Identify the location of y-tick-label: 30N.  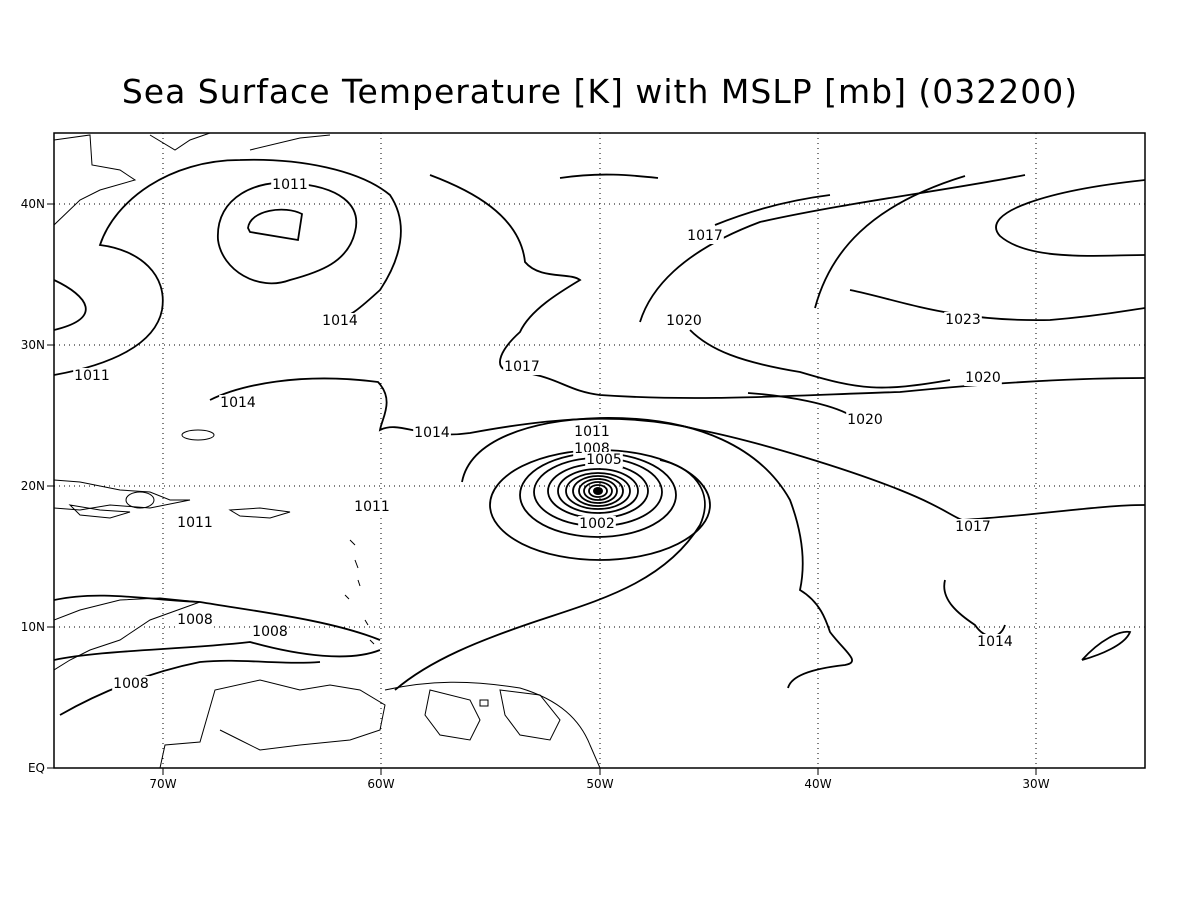
(33, 345).